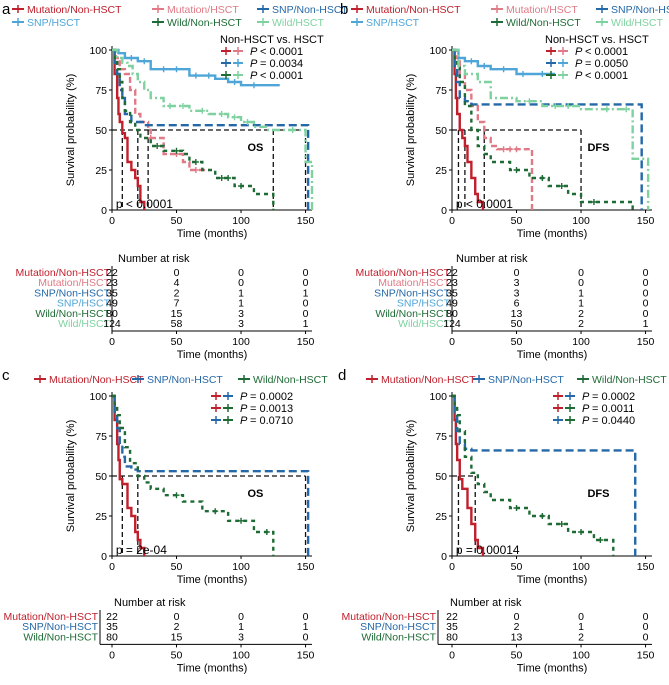 The image size is (669, 685). Describe the element at coordinates (112, 637) in the screenshot. I see `risk-cell: 80` at that location.